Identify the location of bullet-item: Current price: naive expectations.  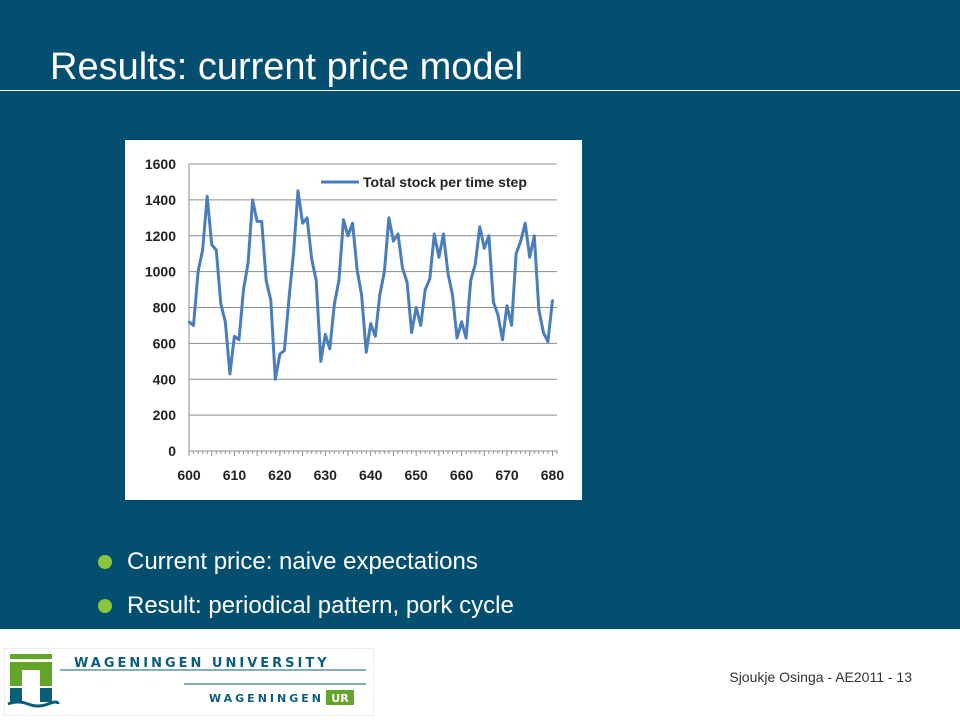
(304, 562).